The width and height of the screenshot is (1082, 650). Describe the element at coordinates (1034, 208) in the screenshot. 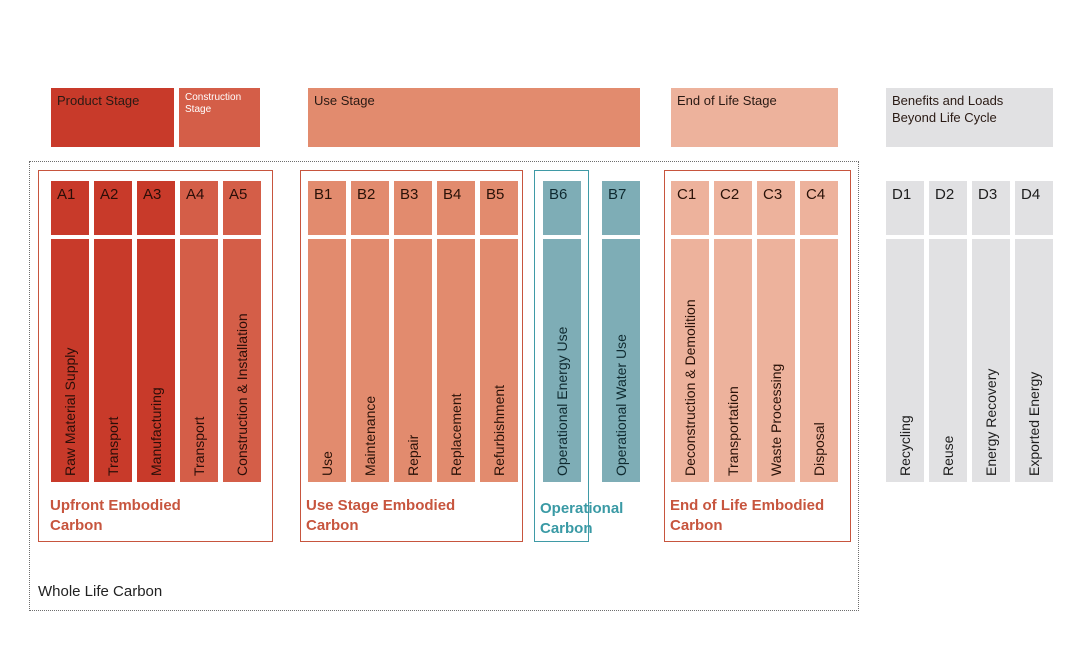

I see `module-code-d4: D4` at that location.